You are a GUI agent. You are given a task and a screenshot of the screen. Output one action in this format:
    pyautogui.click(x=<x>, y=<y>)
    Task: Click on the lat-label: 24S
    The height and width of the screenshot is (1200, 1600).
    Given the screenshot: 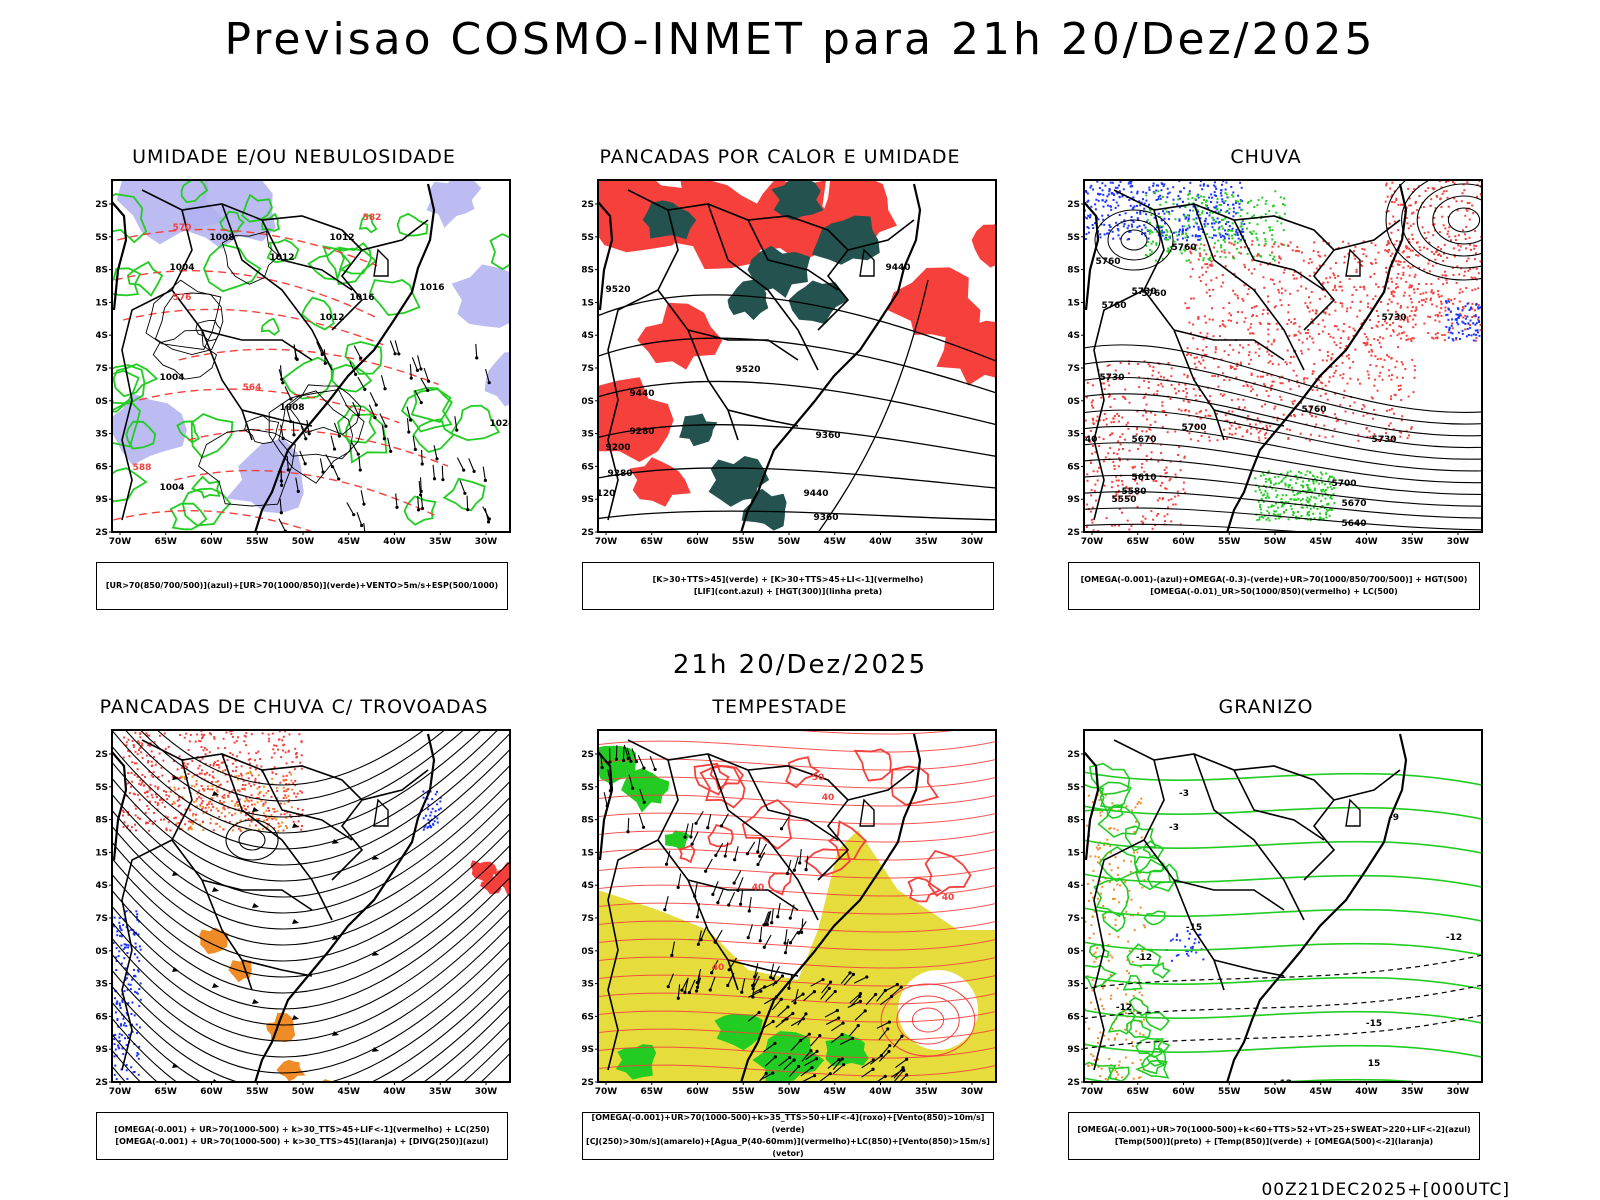 What is the action you would take?
    pyautogui.click(x=1074, y=886)
    